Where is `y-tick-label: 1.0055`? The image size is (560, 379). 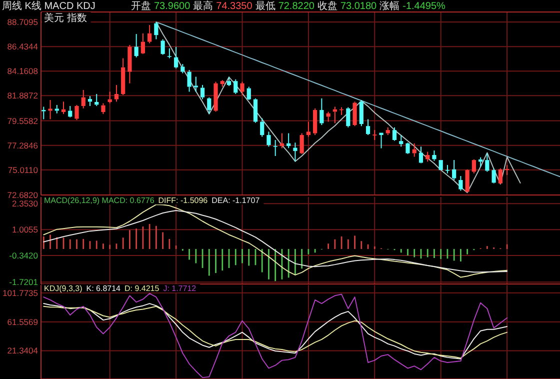 y-tick-label: 1.0055 is located at coordinates (25, 229).